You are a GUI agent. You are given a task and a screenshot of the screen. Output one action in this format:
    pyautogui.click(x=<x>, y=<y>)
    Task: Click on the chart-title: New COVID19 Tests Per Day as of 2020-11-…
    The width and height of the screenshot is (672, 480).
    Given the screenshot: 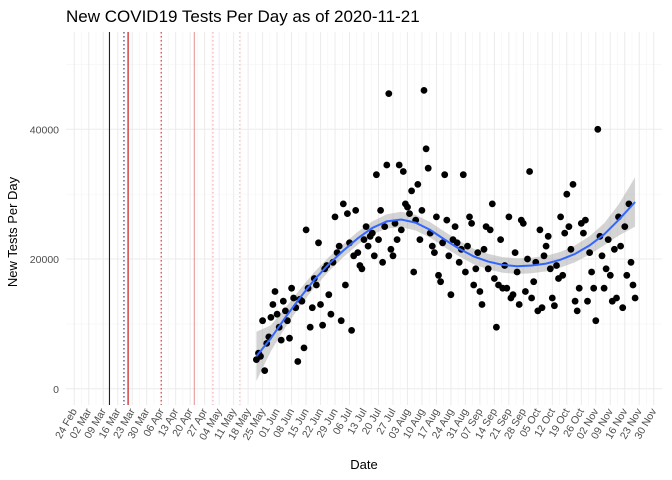 What is the action you would take?
    pyautogui.click(x=243, y=16)
    